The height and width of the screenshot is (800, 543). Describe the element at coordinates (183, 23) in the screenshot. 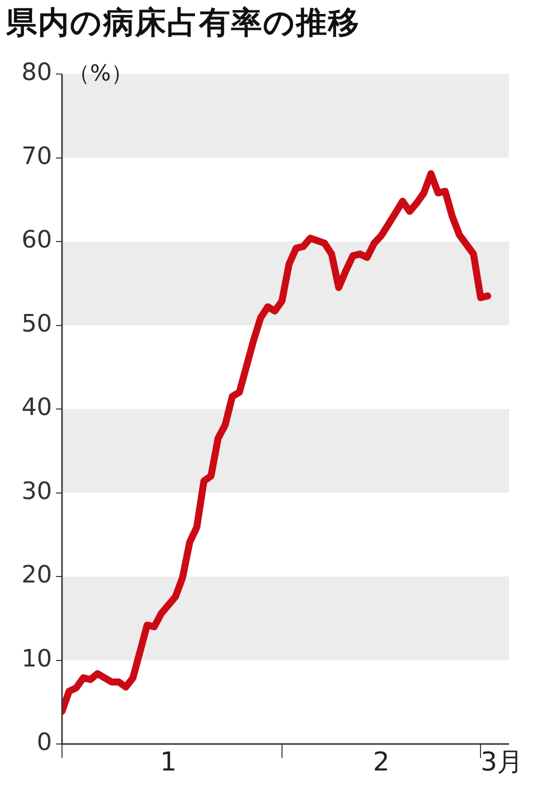

I see `chart-title: 県内の病床占有率の推移` at that location.